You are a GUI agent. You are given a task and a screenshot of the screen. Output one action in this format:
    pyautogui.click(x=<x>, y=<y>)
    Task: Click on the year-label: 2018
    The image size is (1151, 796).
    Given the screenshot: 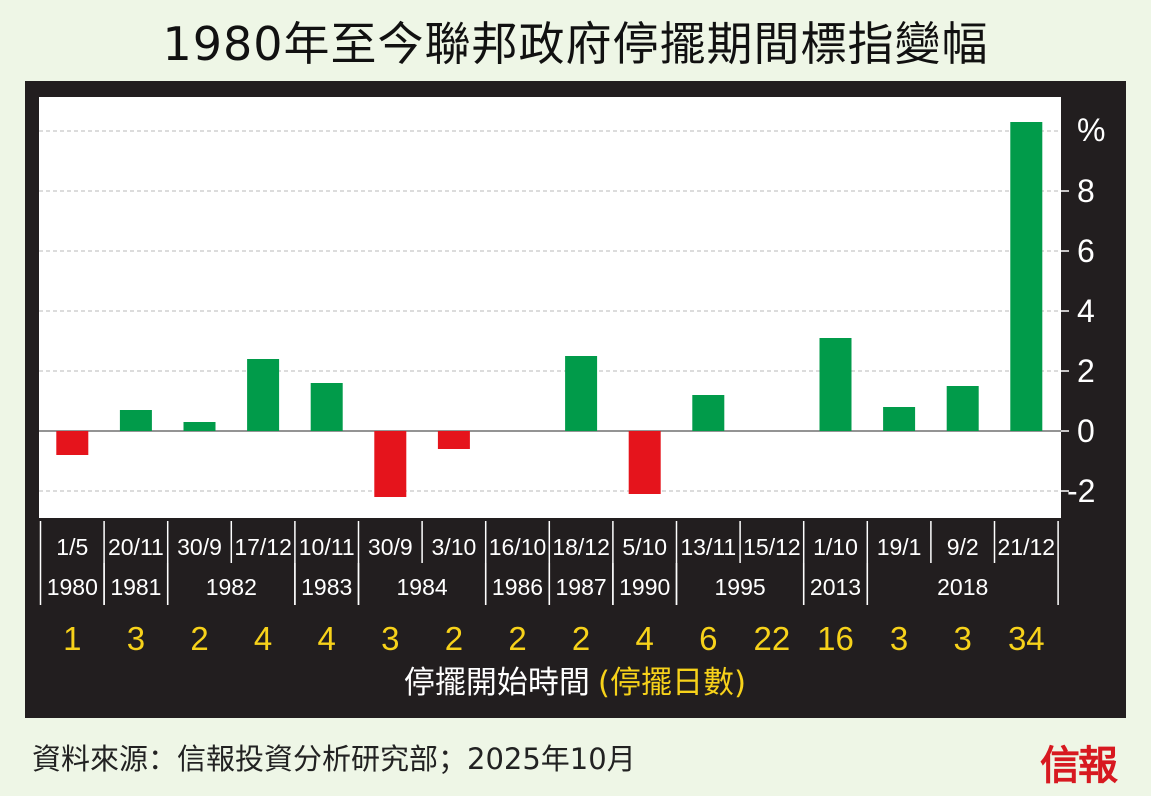 What is the action you would take?
    pyautogui.click(x=962, y=587)
    